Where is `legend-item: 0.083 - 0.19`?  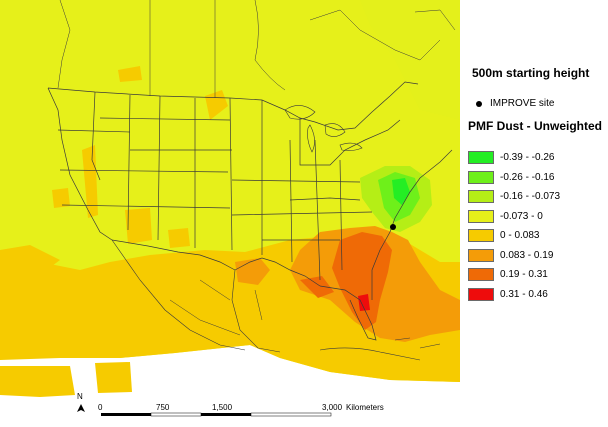 legend-item: 0.083 - 0.19 is located at coordinates (514, 256).